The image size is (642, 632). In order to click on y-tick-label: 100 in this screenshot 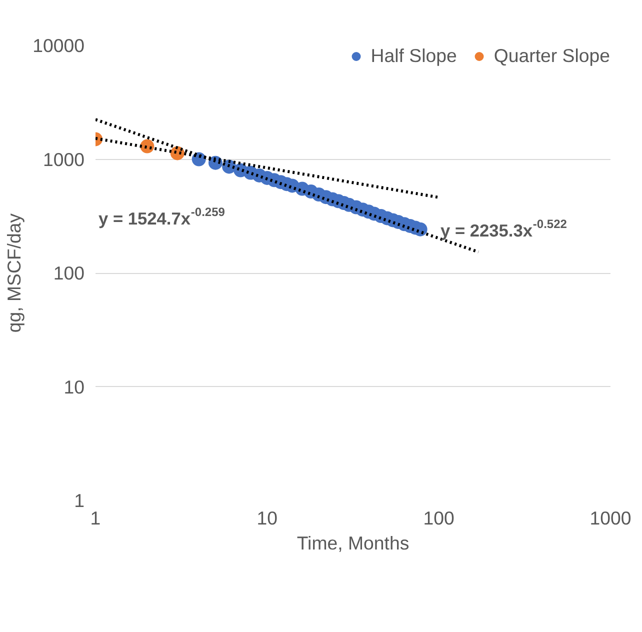, I will do `click(69, 273)`.